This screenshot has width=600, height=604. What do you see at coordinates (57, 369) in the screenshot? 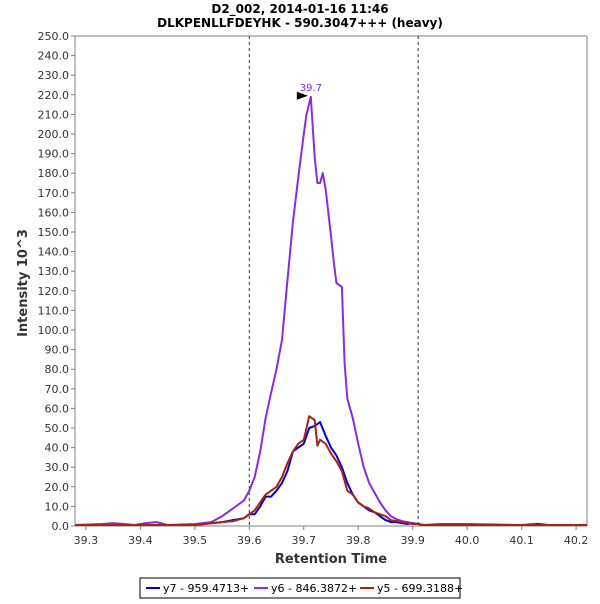
I see `y-tick-label: 80.0` at bounding box center [57, 369].